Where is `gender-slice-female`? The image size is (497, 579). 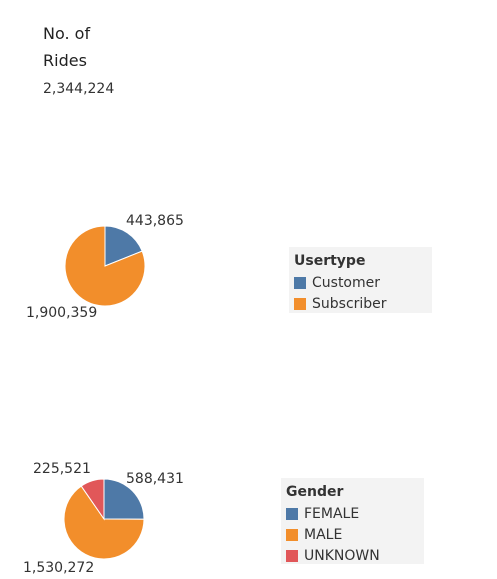
gender-slice-female is located at coordinates (124, 499).